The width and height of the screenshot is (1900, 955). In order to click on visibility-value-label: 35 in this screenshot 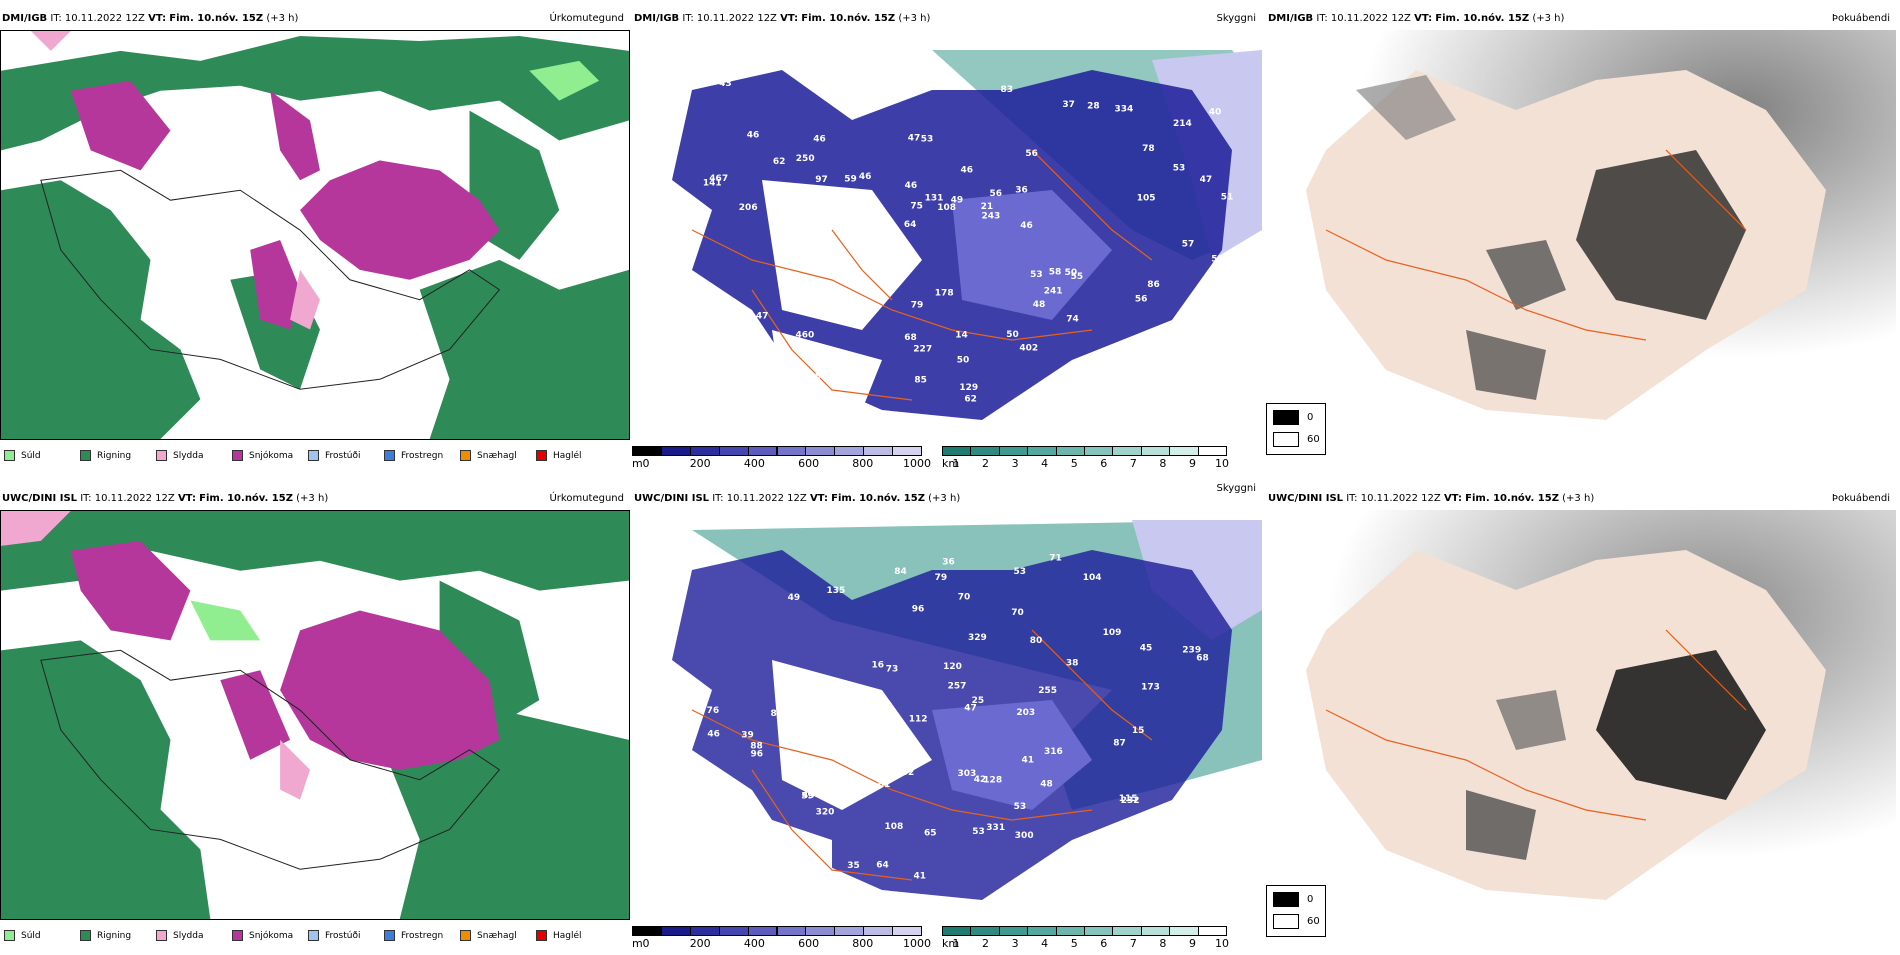, I will do `click(853, 866)`.